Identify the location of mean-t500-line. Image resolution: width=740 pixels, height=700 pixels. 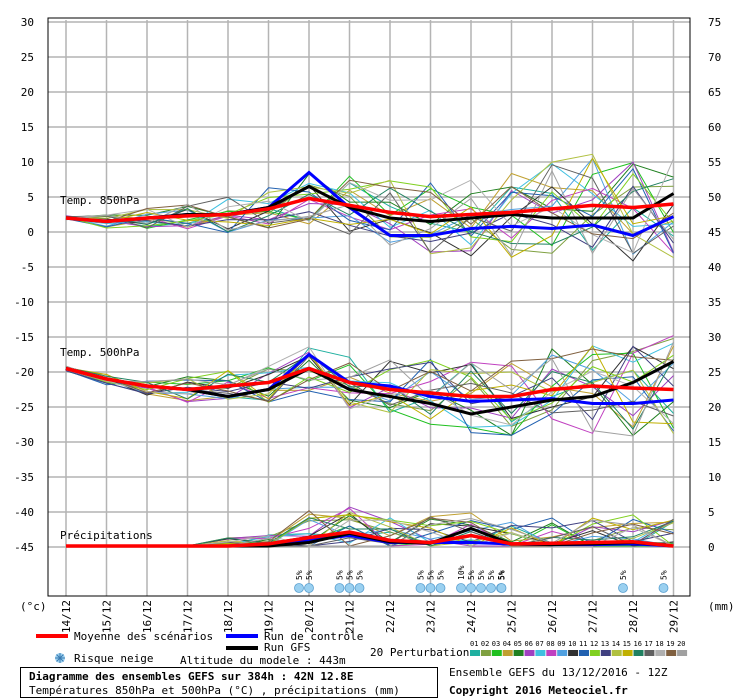
(369, 382).